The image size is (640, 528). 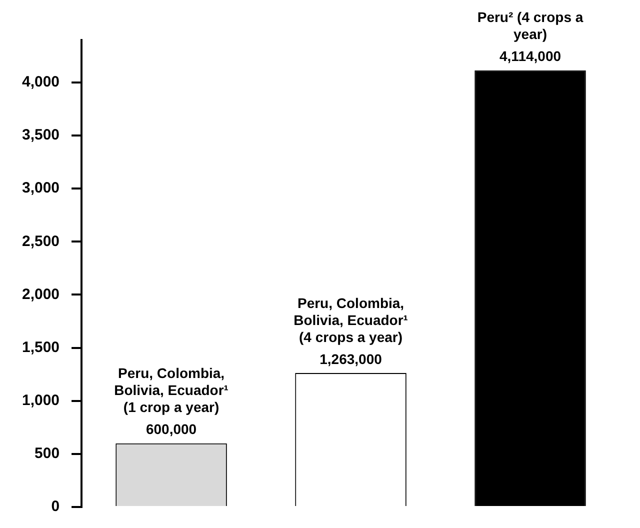 I want to click on x-tick-label: Peru, Colombia, Bolivia, Ecuador¹ (4 crops a year), so click(x=351, y=319).